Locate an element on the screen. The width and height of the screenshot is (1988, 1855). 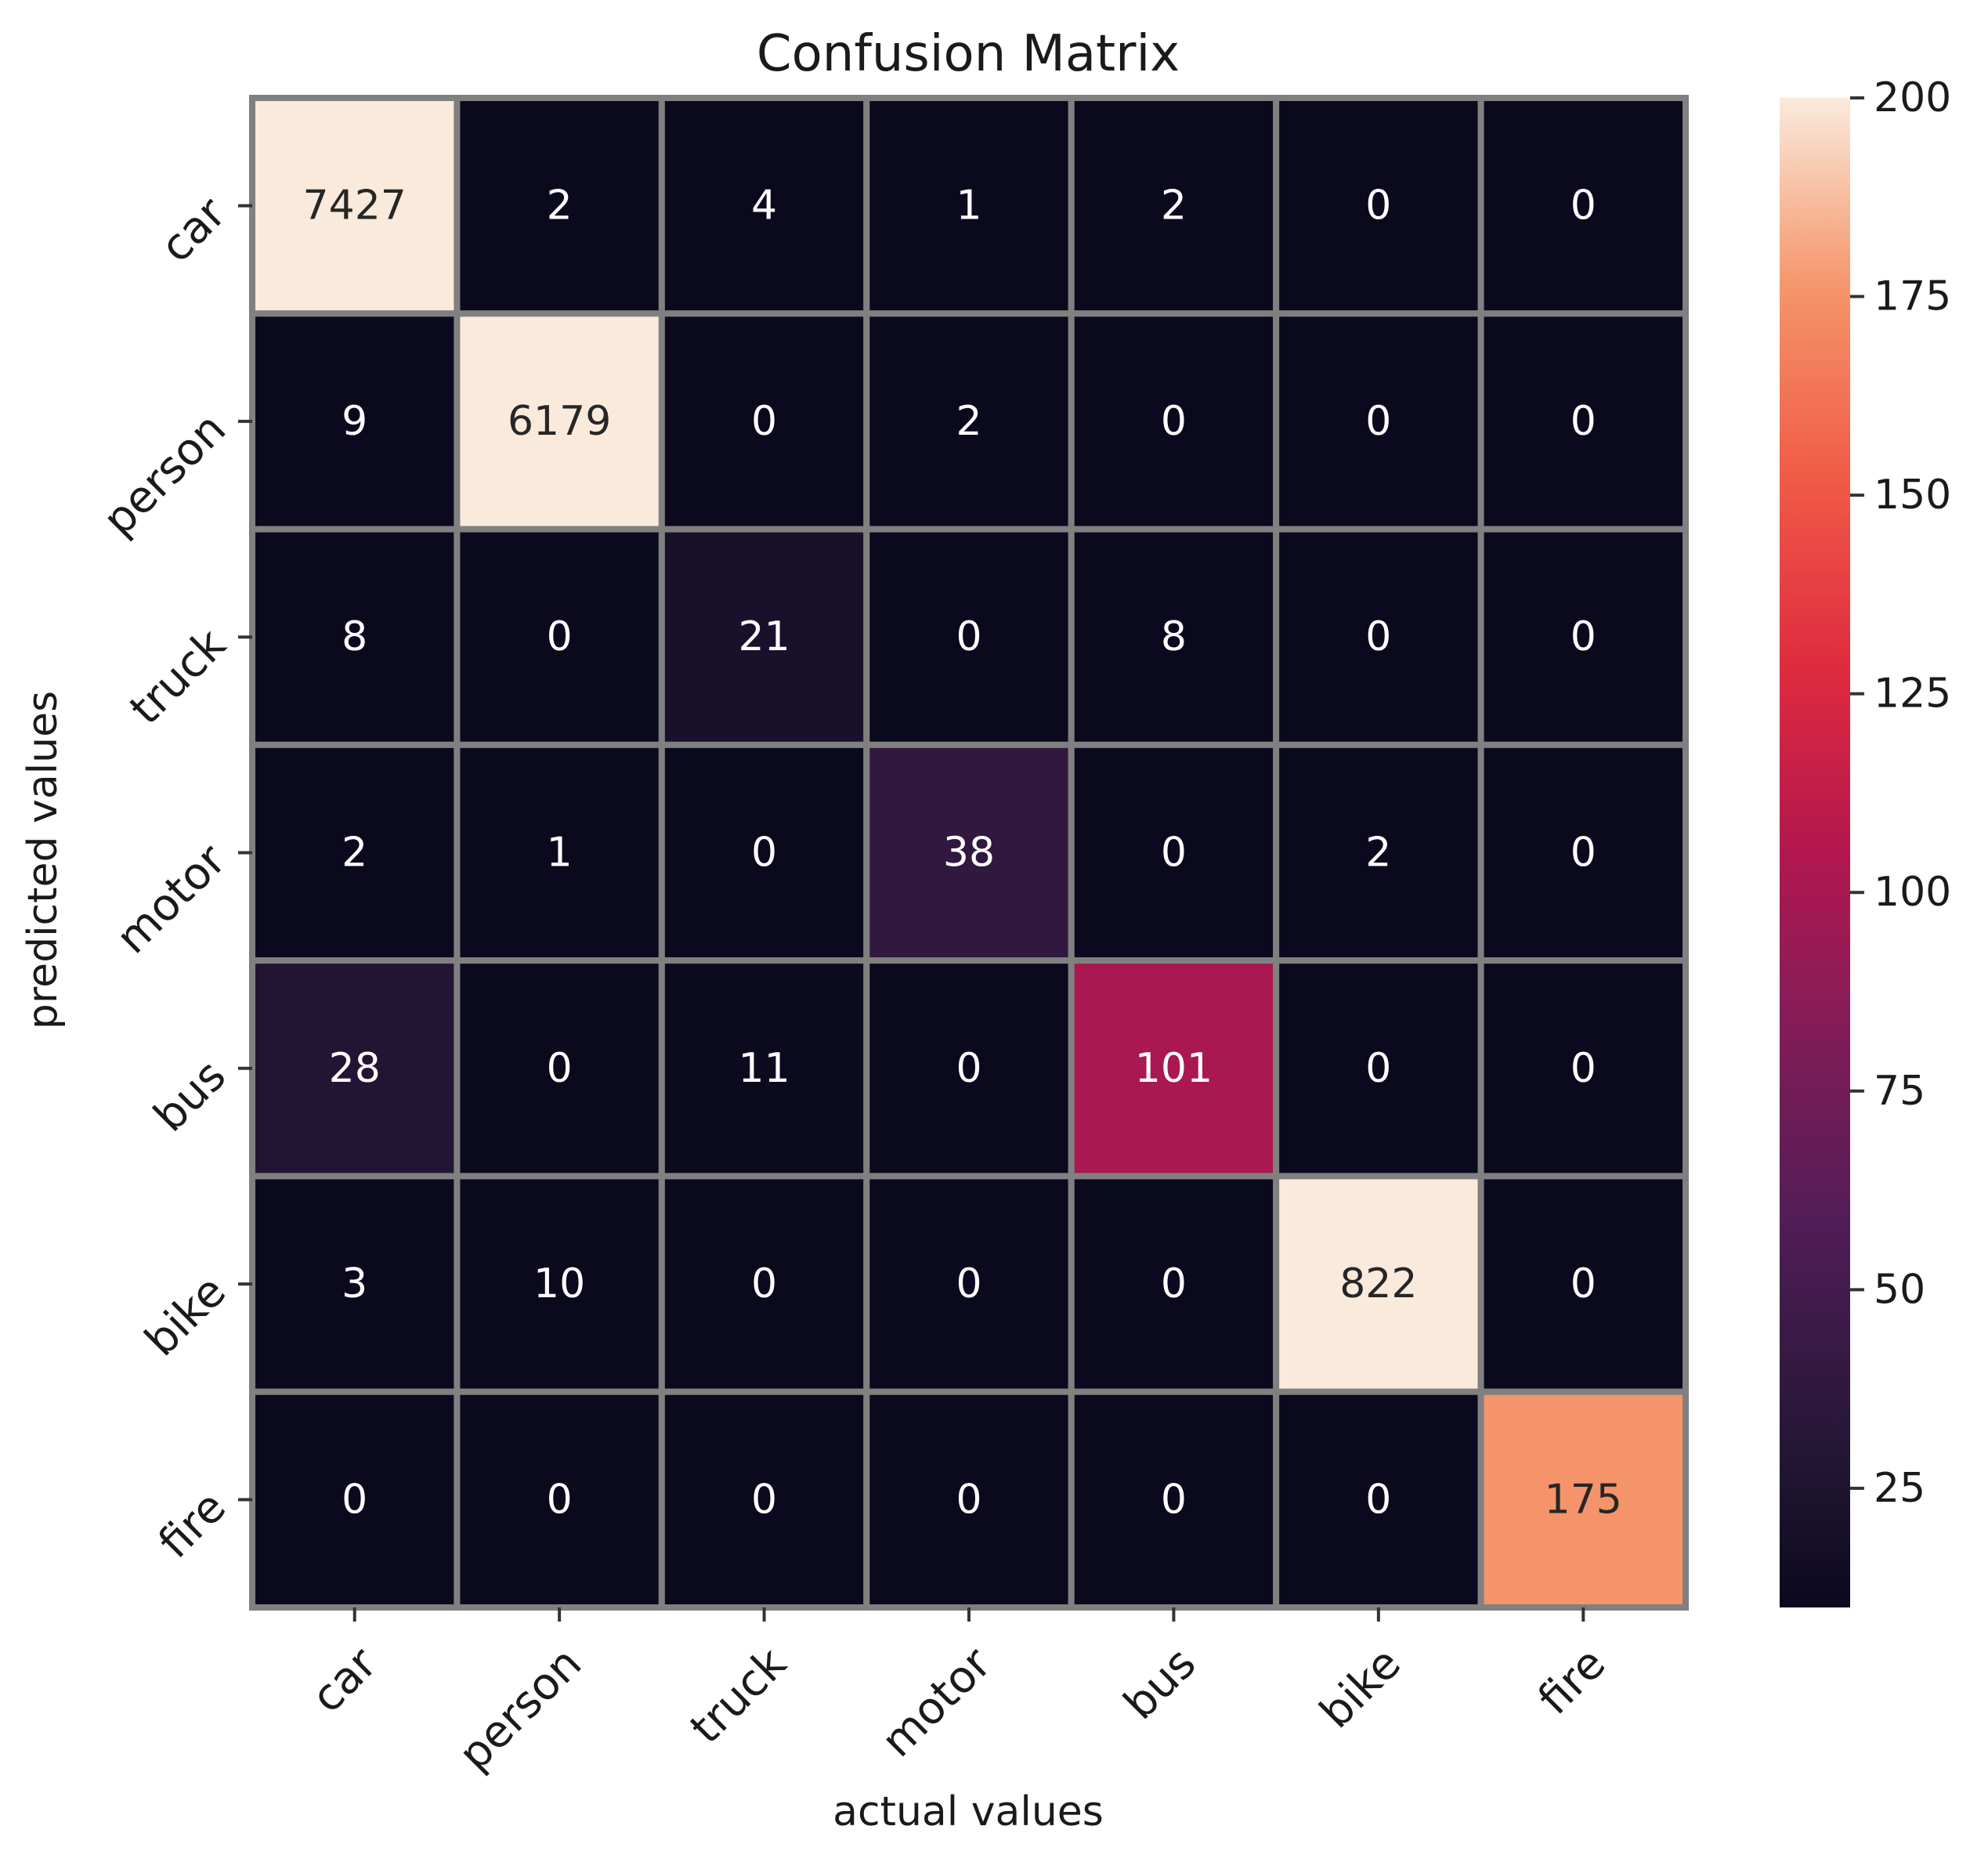
y-tick-label: bus is located at coordinates (190, 1096).